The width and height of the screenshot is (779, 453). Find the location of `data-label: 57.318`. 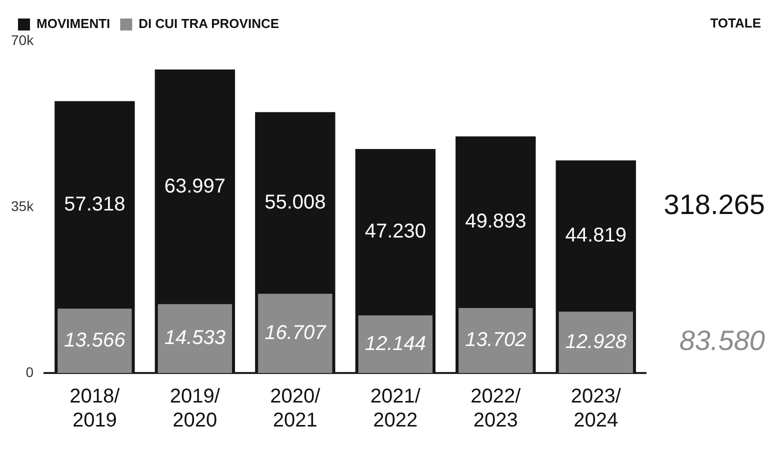

data-label: 57.318 is located at coordinates (95, 204).